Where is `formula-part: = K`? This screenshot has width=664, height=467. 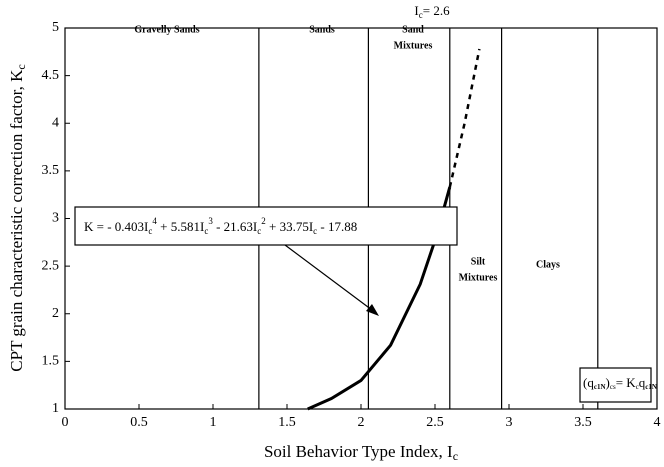
formula-part: = K is located at coordinates (626, 382).